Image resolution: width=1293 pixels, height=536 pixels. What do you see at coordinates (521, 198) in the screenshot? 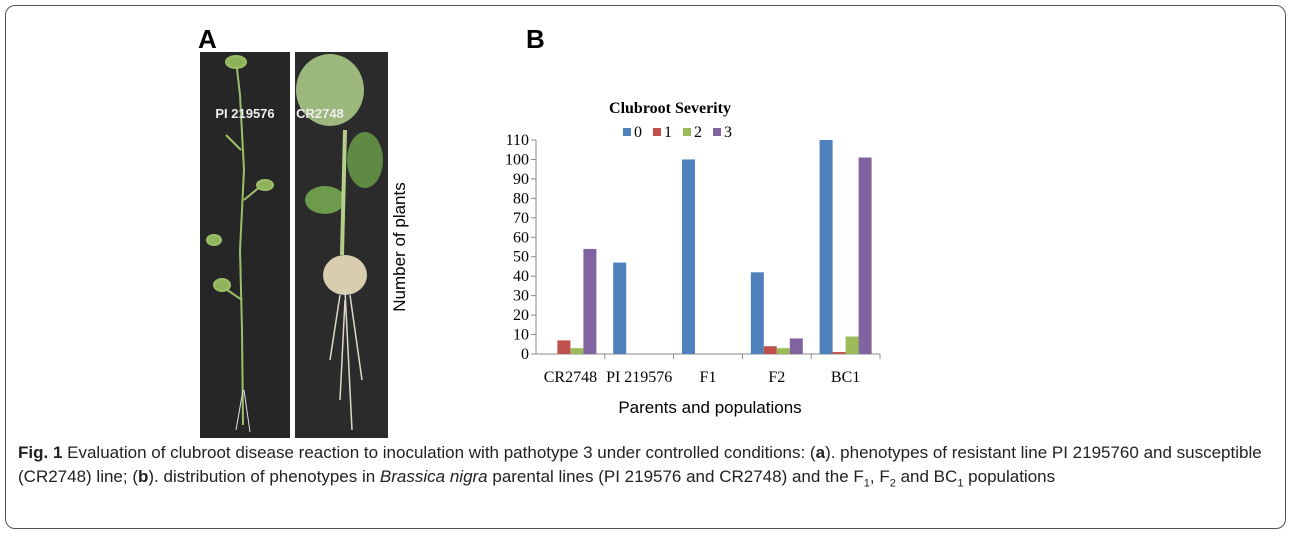
I see `y-tick-label: 80` at bounding box center [521, 198].